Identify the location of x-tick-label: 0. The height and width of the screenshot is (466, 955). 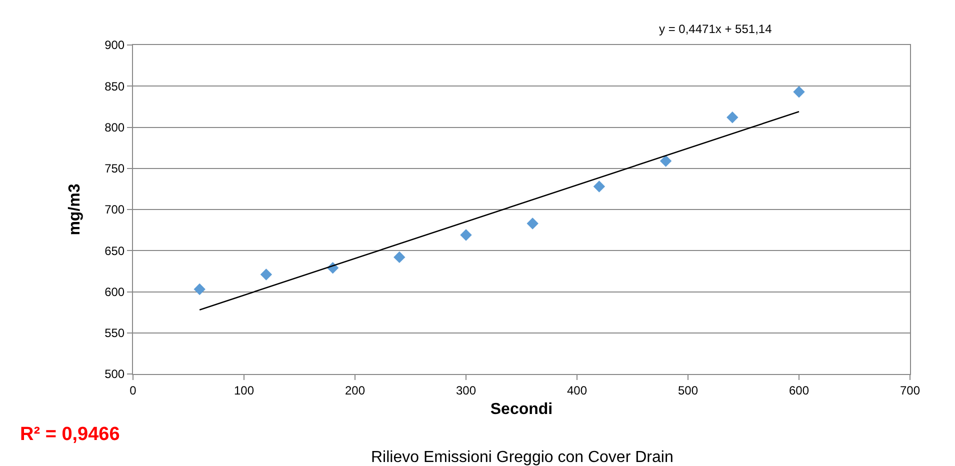
(133, 390).